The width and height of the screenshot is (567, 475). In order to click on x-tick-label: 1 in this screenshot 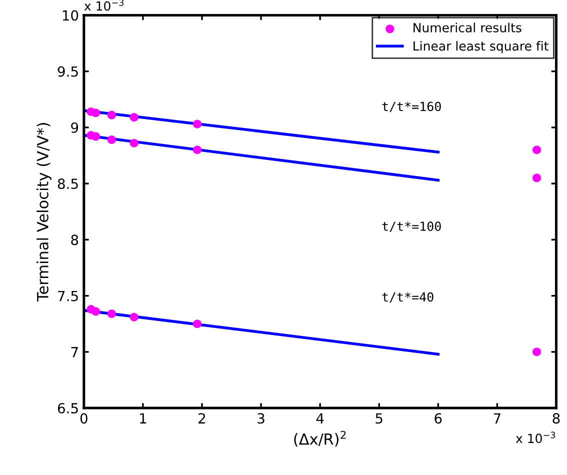, I will do `click(143, 418)`.